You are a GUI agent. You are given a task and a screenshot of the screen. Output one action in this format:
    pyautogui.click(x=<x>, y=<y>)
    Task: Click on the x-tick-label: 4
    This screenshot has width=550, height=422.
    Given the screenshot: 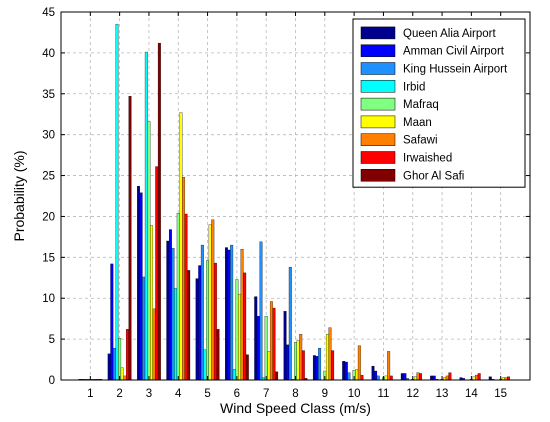 What is the action you would take?
    pyautogui.click(x=178, y=394)
    